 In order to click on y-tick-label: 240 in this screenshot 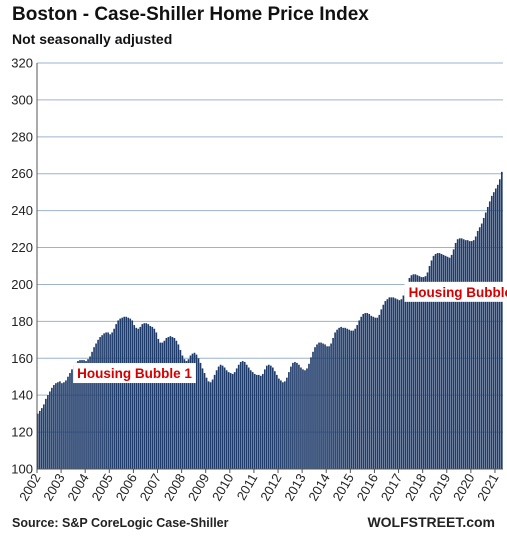, I will do `click(22, 210)`.